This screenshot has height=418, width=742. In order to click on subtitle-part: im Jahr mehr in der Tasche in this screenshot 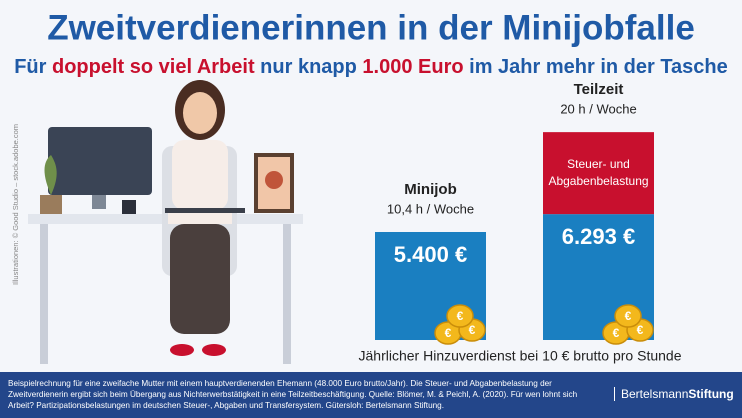, I will do `click(596, 67)`.